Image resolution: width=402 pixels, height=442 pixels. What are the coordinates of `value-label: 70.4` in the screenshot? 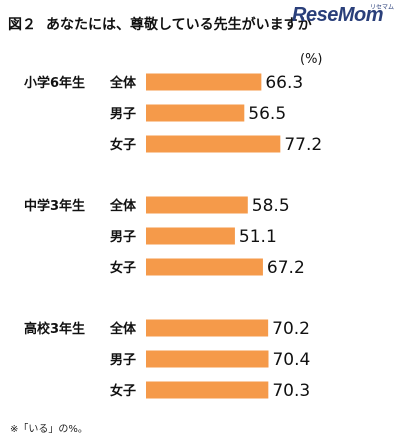 It's located at (291, 360).